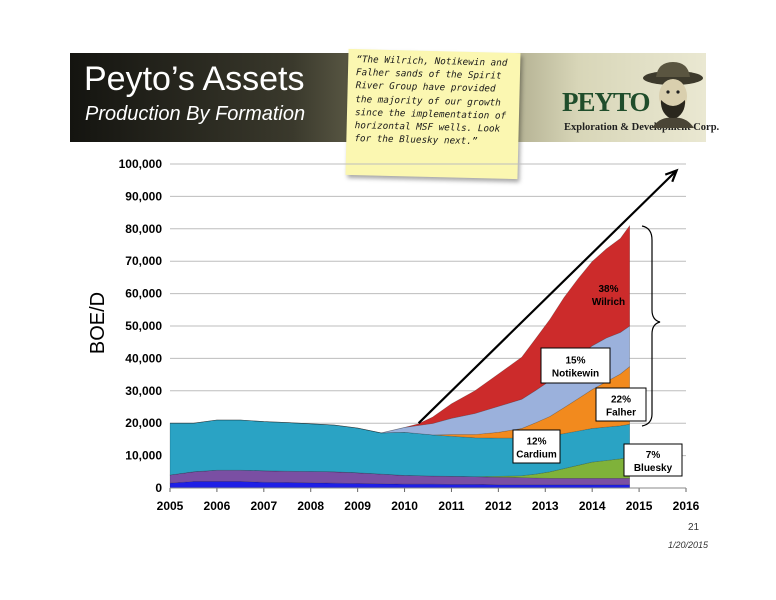 This screenshot has height=600, width=776. Describe the element at coordinates (263, 506) in the screenshot. I see `x-tick-label: 2007` at that location.